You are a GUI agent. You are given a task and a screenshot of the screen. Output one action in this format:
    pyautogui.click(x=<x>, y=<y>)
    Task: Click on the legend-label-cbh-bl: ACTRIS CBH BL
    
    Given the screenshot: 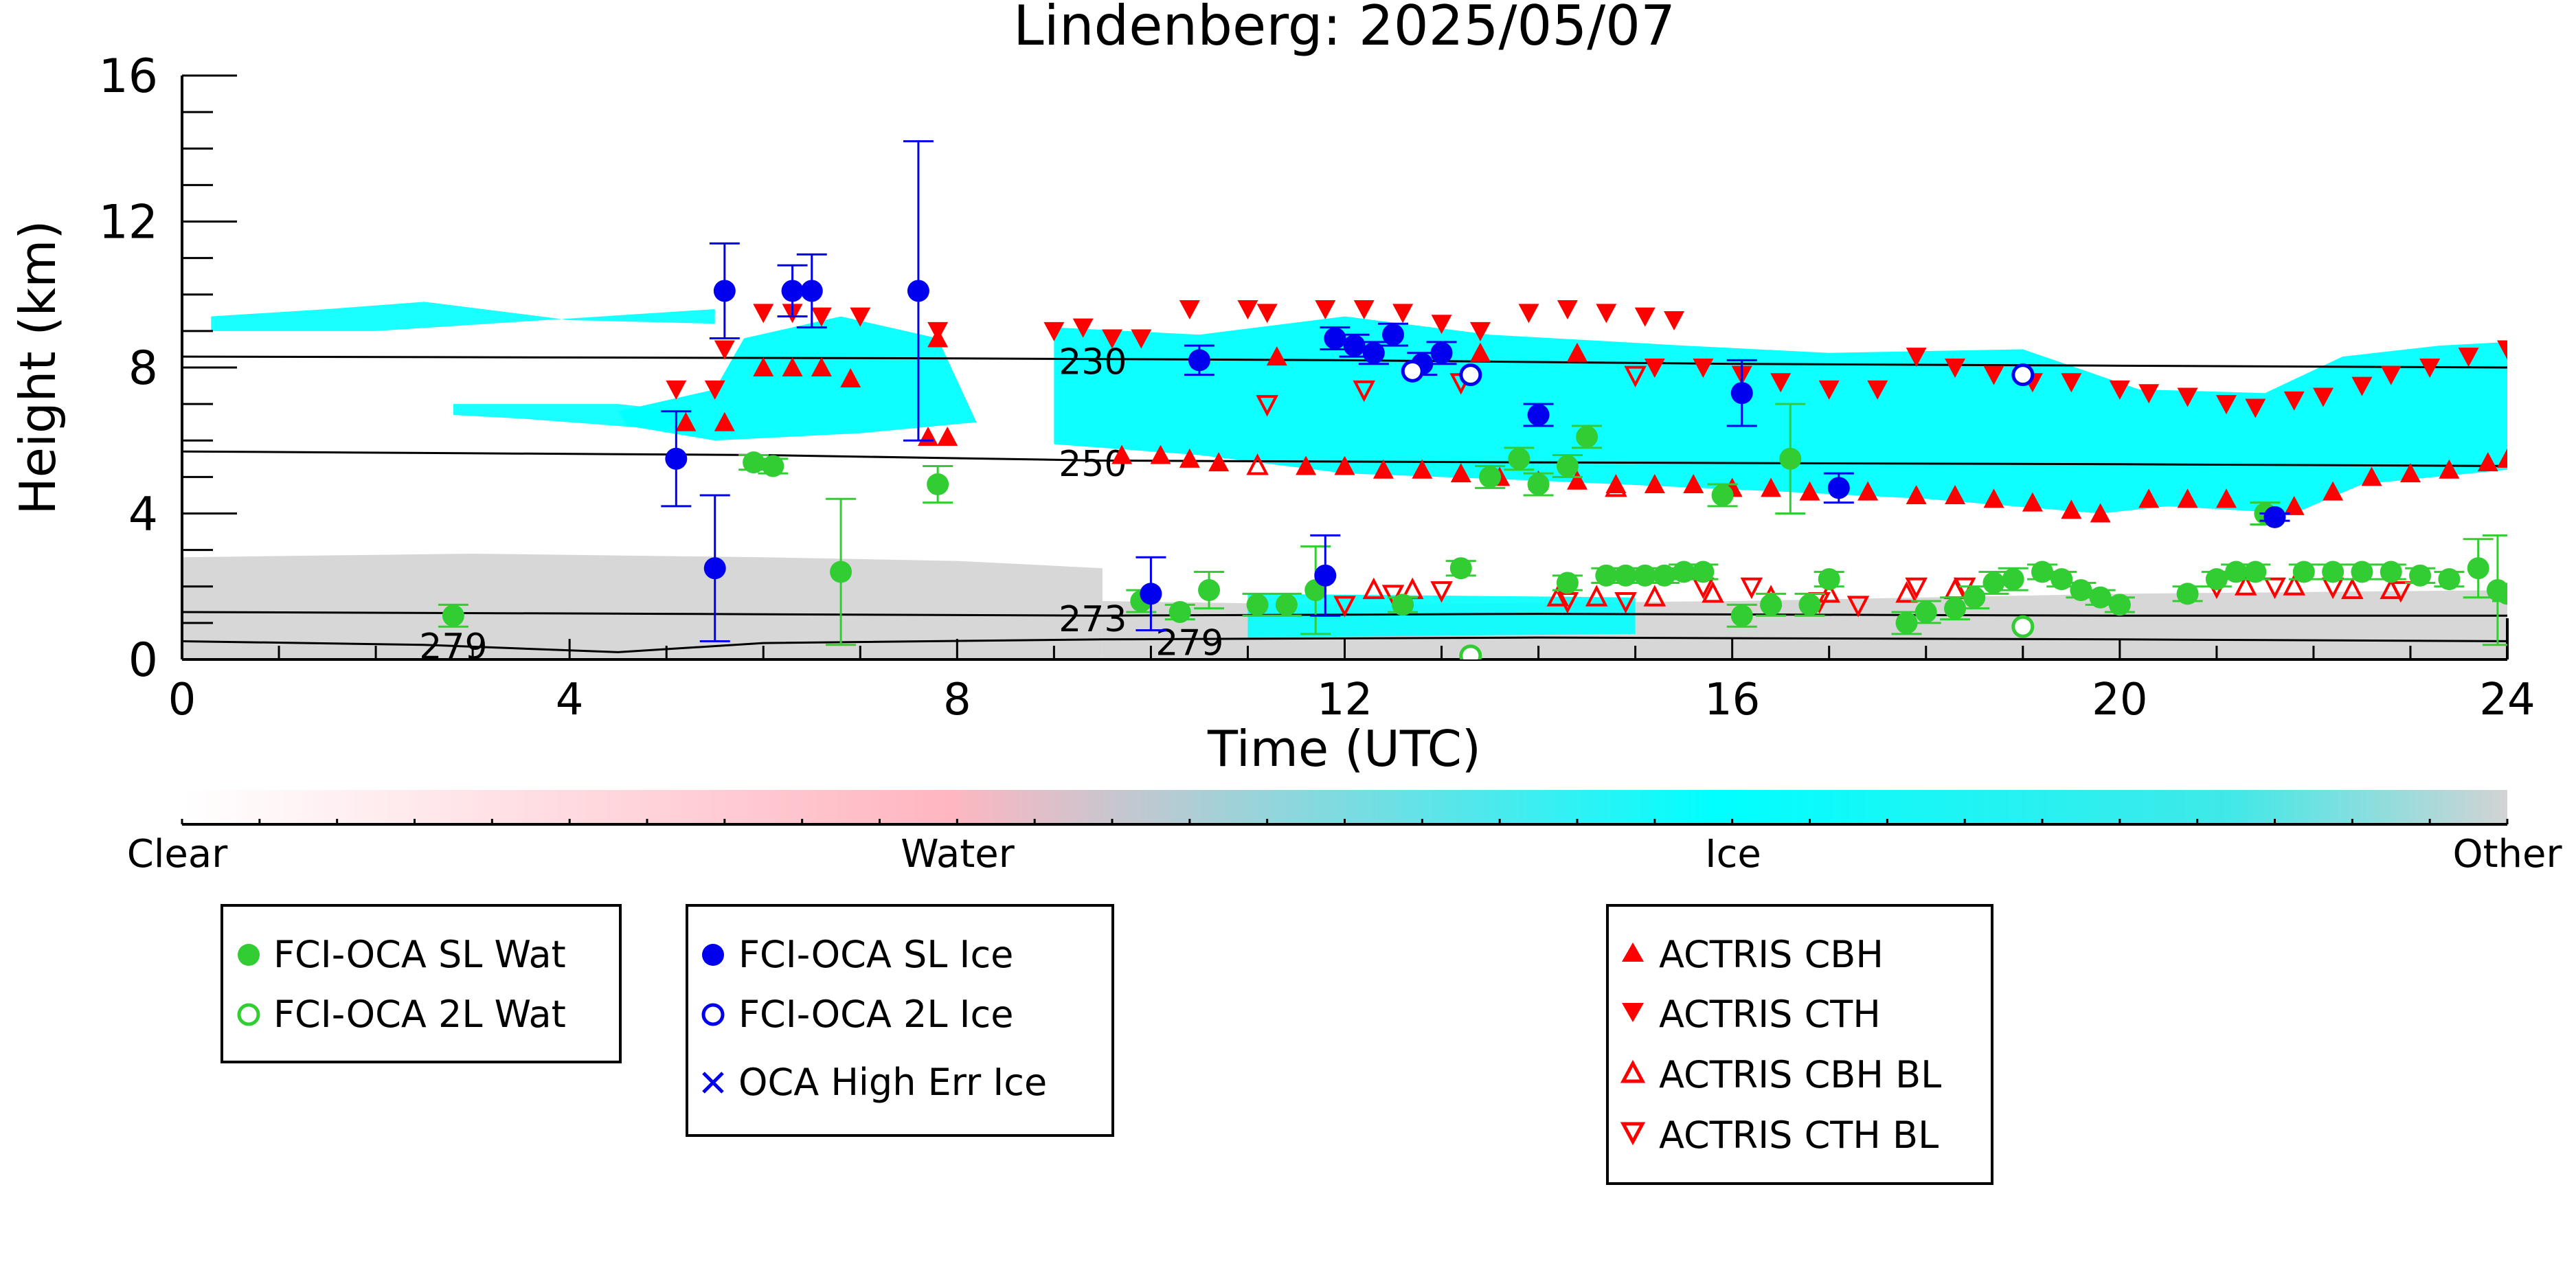 What is the action you would take?
    pyautogui.click(x=1800, y=1074)
    